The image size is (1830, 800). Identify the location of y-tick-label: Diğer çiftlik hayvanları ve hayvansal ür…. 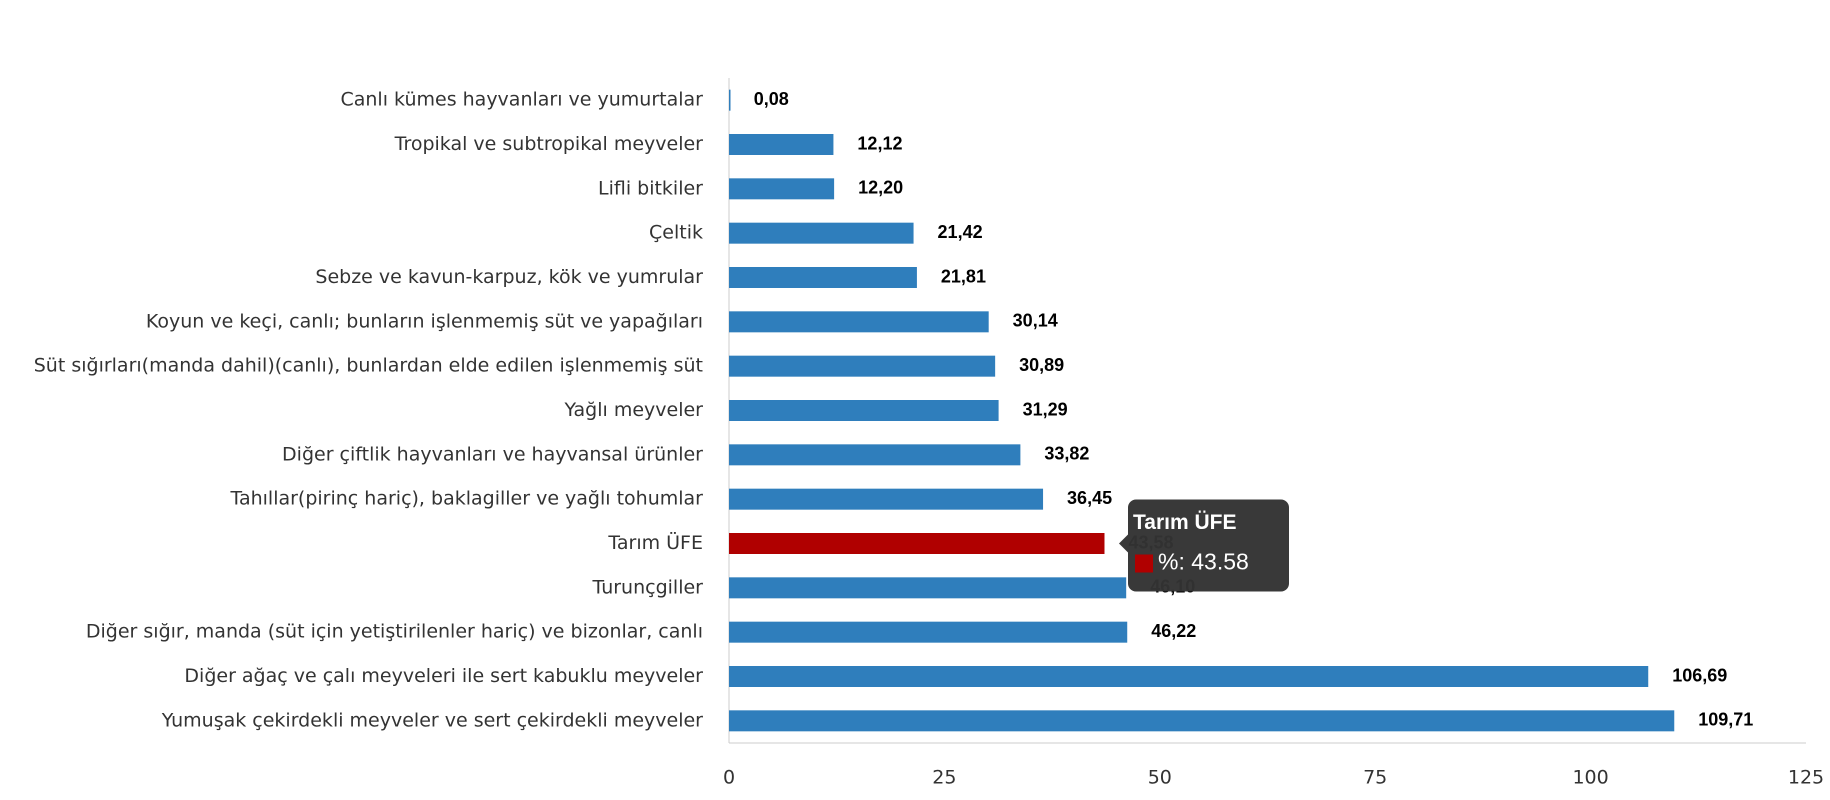
(492, 454).